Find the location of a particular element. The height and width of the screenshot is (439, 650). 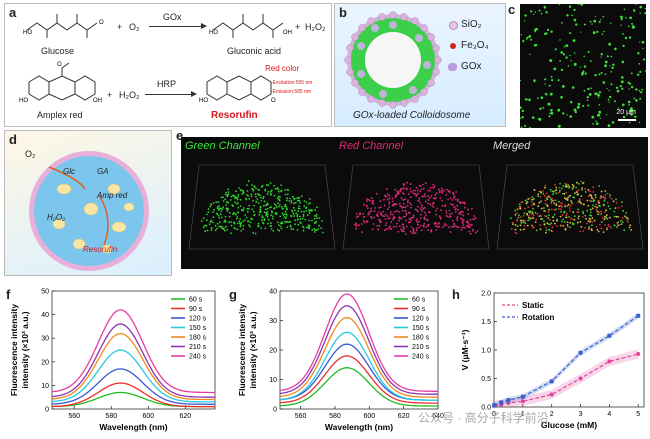

render-box is located at coordinates (416, 207).